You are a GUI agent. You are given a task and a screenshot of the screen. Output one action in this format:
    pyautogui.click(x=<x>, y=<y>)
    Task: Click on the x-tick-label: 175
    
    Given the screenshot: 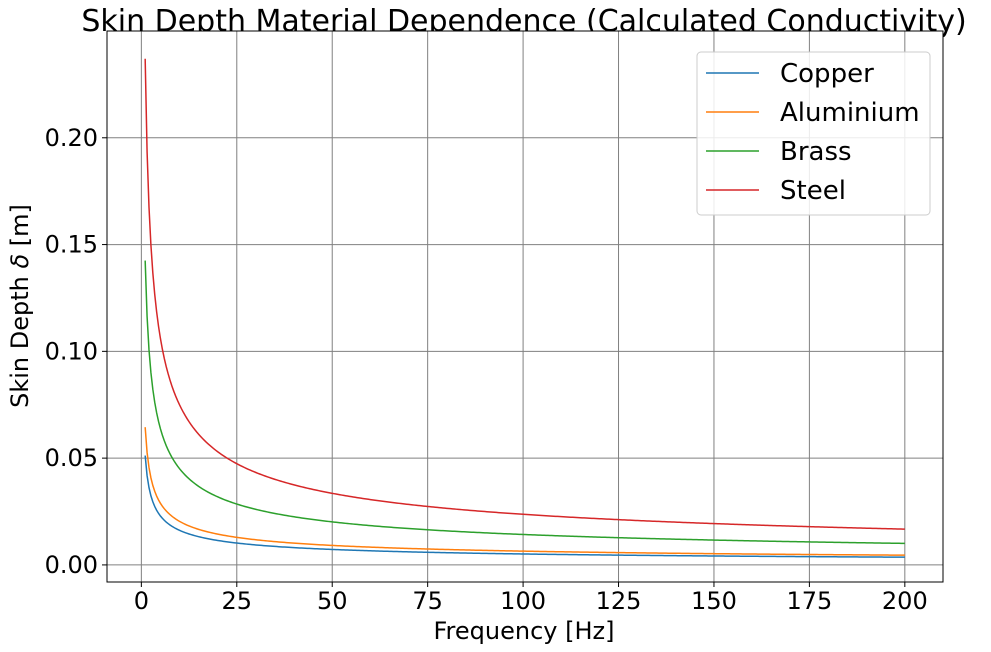 What is the action you would take?
    pyautogui.click(x=809, y=601)
    